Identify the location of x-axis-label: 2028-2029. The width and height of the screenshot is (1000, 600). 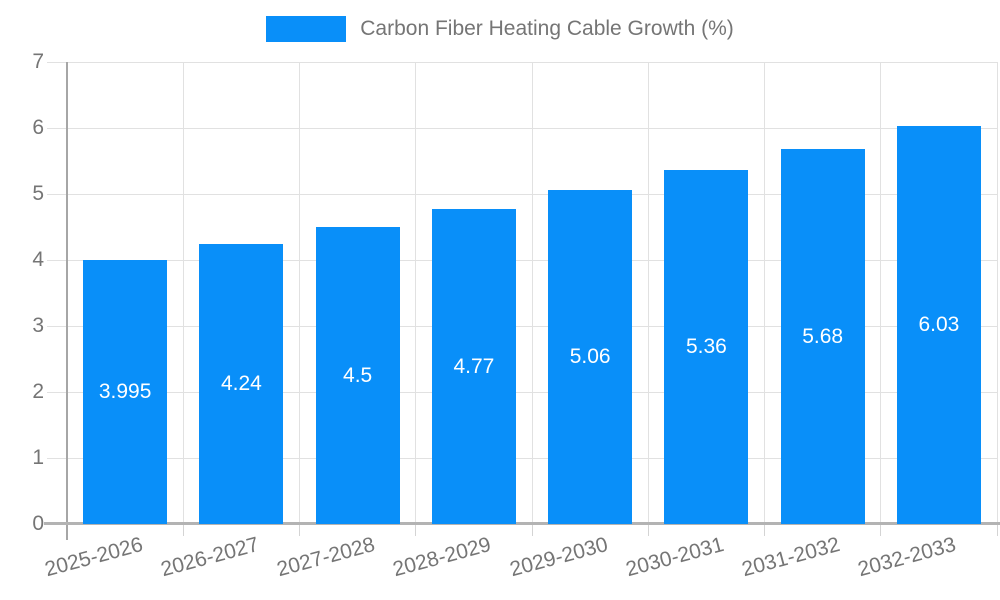
(442, 557).